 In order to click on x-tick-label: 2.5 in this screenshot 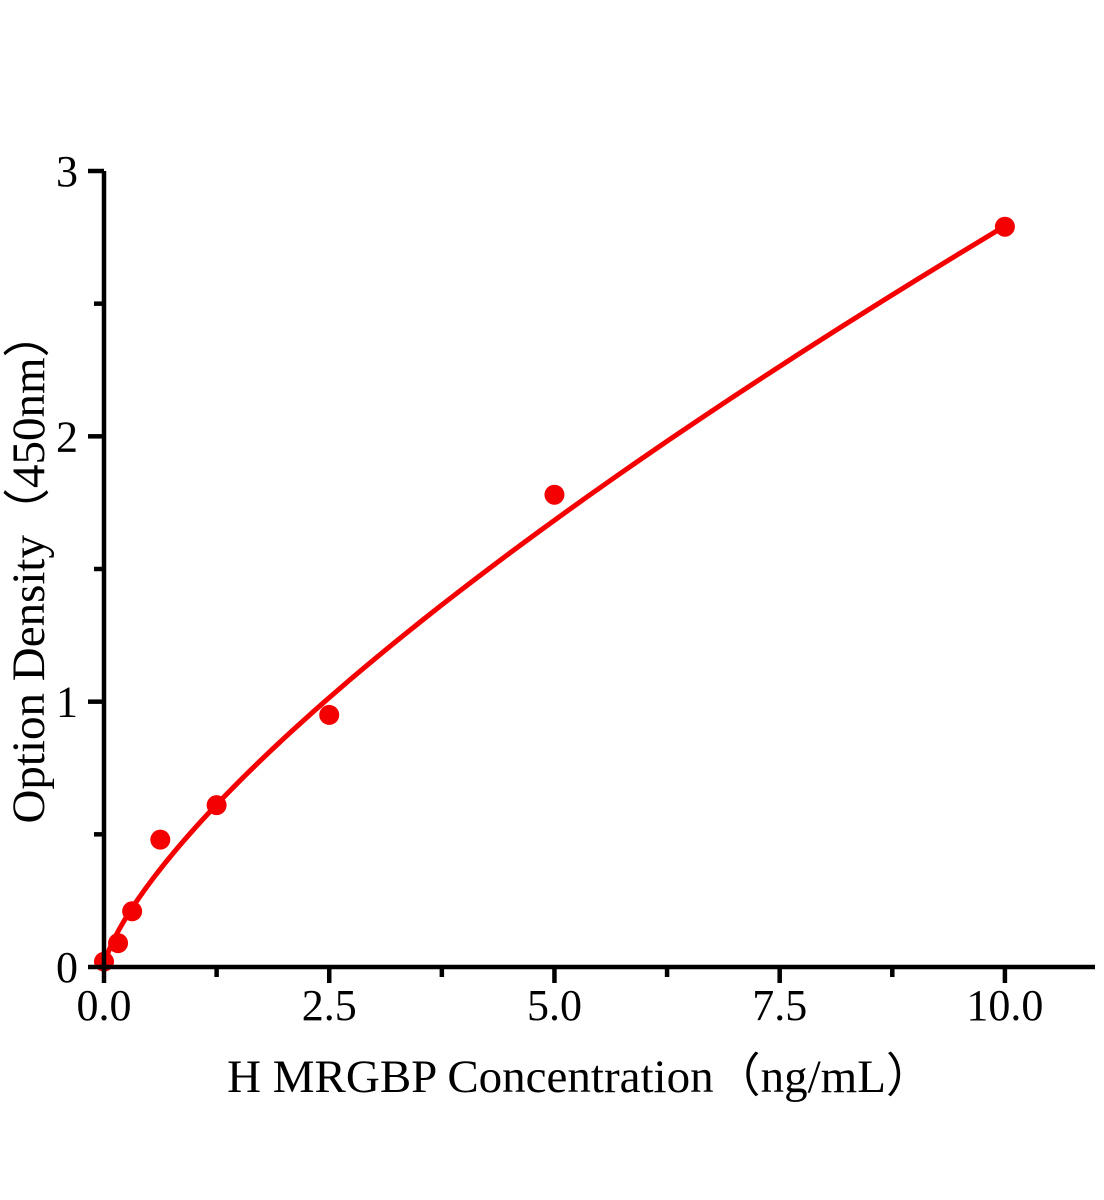, I will do `click(329, 1005)`.